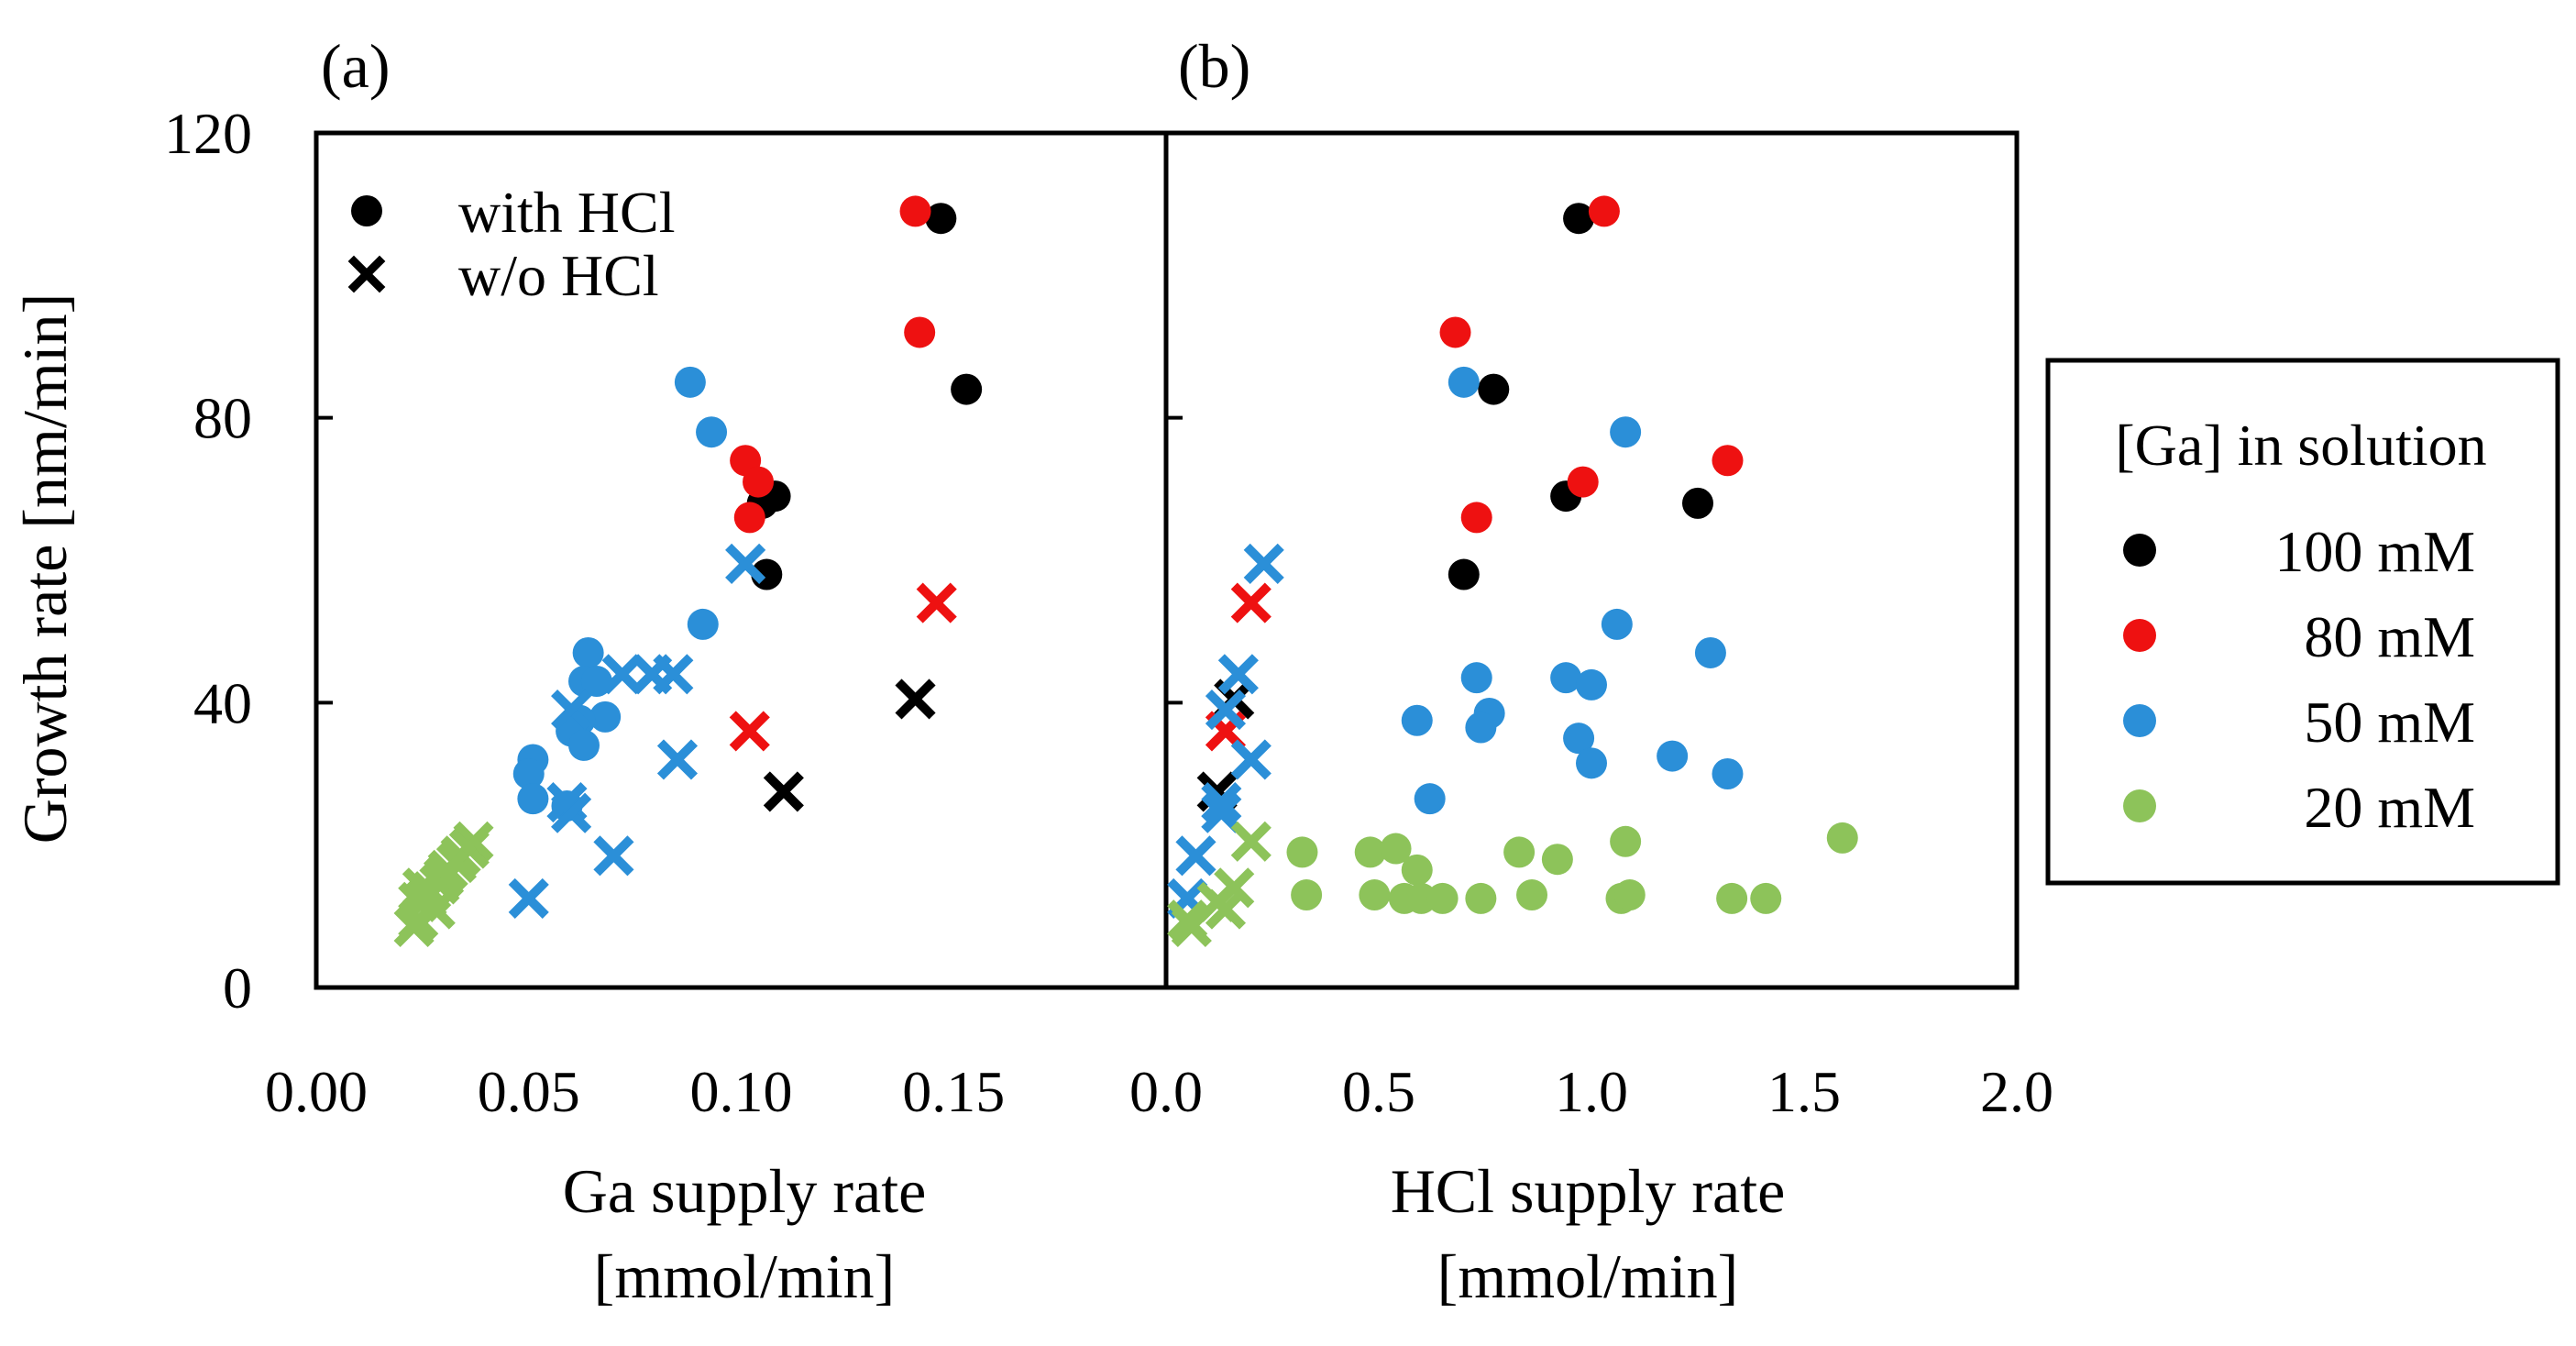 The image size is (2576, 1346). I want to click on y-tick-label: 120, so click(208, 133).